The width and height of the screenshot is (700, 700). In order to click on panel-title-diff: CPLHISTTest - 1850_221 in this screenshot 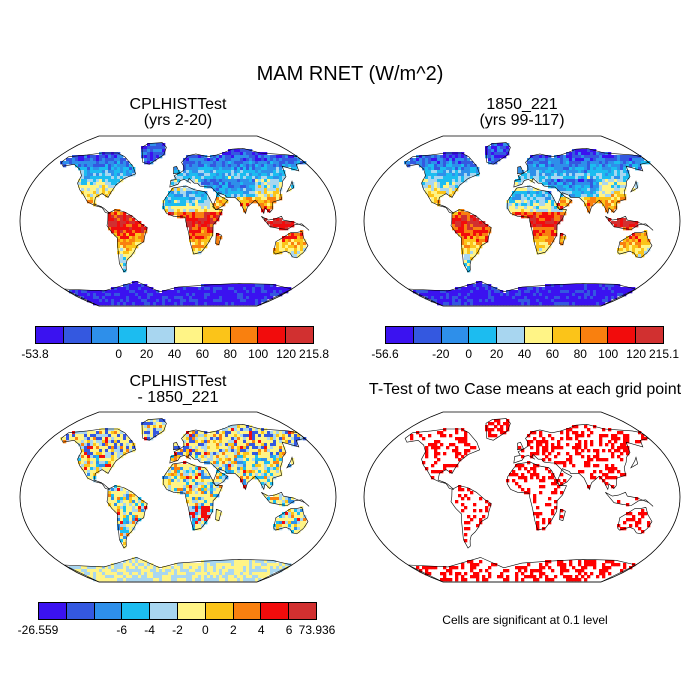, I will do `click(178, 390)`.